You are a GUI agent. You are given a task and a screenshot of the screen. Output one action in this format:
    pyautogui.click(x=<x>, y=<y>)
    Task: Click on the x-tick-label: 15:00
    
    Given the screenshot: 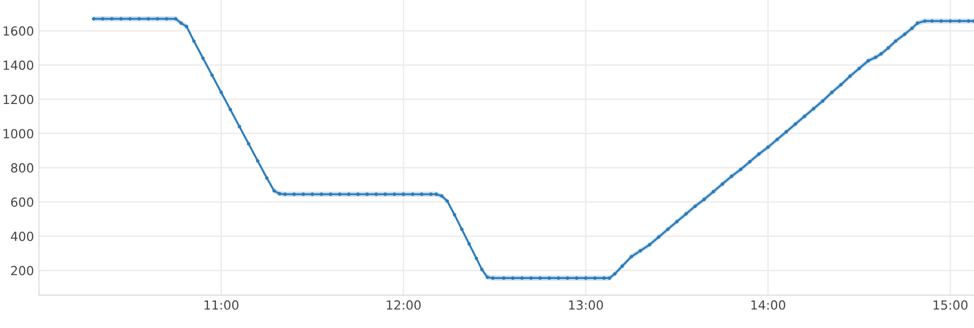 What is the action you would take?
    pyautogui.click(x=951, y=305)
    